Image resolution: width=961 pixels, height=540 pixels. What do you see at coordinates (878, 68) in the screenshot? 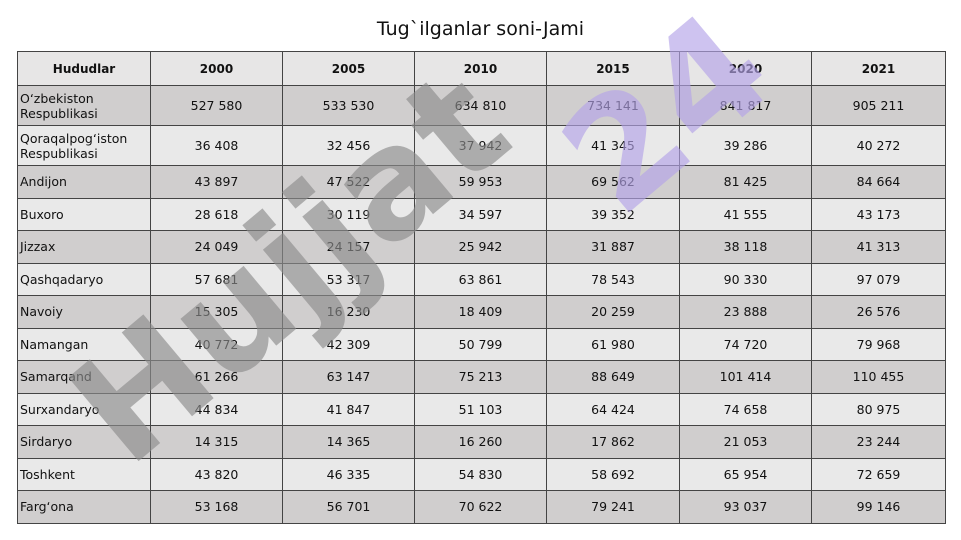
I see `column-header: 2021` at bounding box center [878, 68].